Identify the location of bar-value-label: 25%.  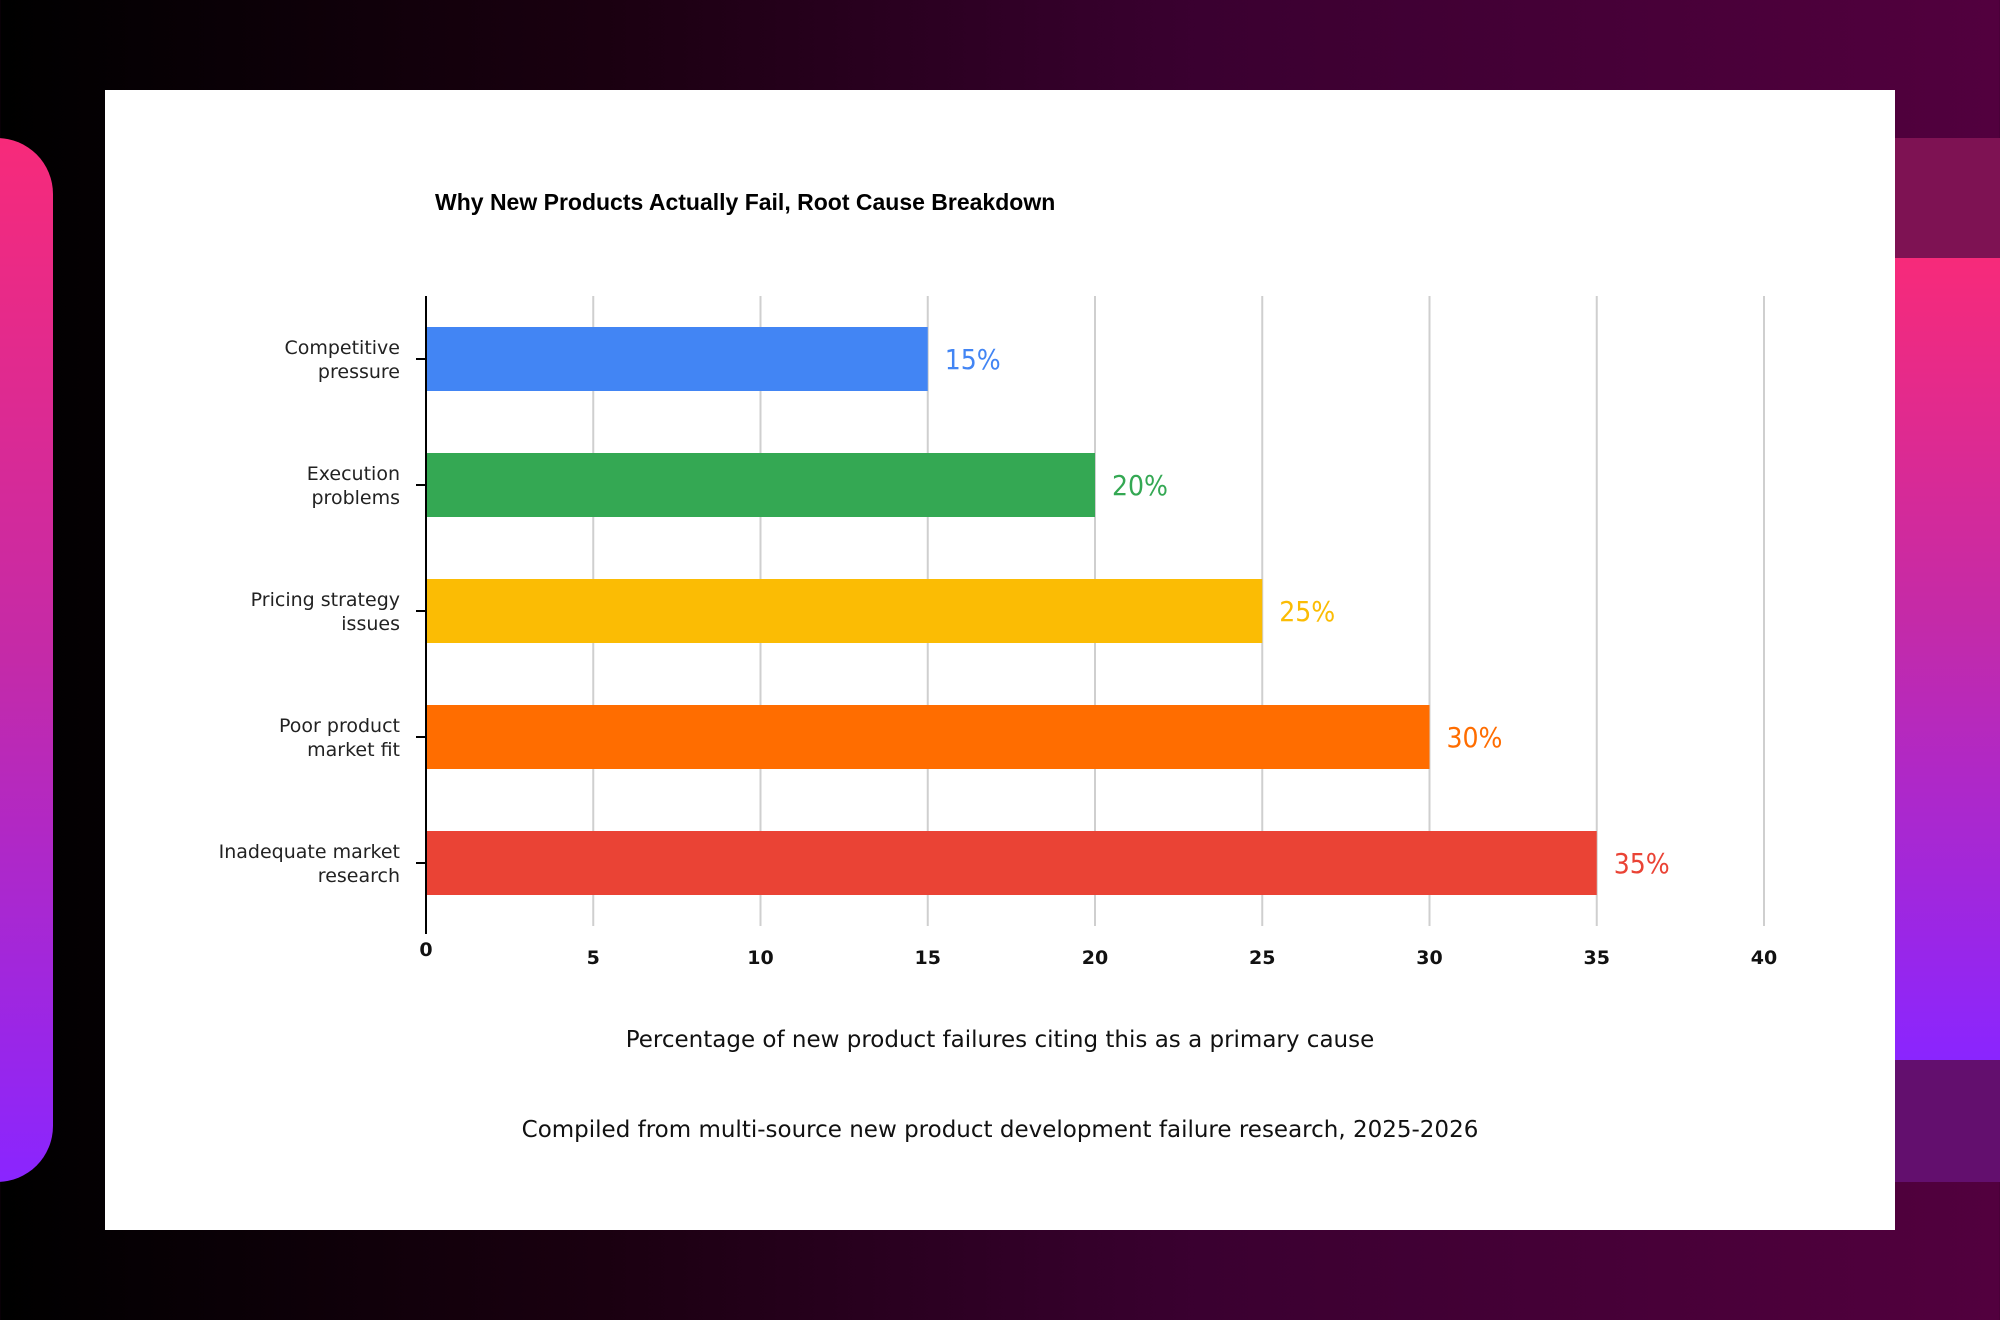
(1307, 611).